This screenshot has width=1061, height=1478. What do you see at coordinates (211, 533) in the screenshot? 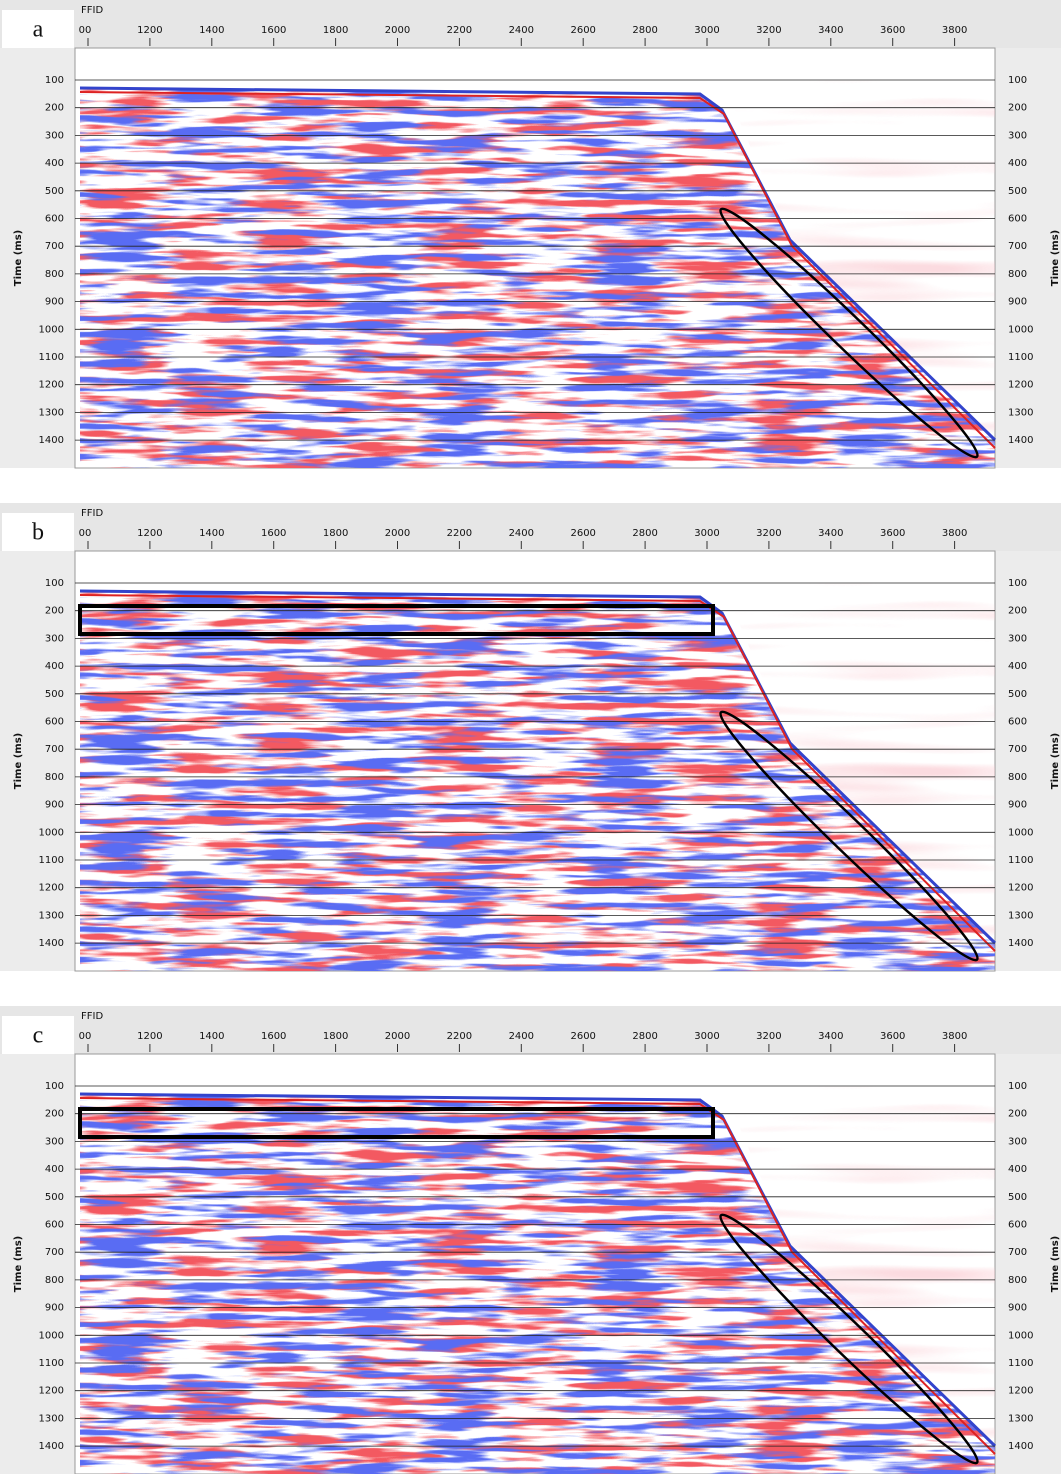
I see `x-tick-label: 1400` at bounding box center [211, 533].